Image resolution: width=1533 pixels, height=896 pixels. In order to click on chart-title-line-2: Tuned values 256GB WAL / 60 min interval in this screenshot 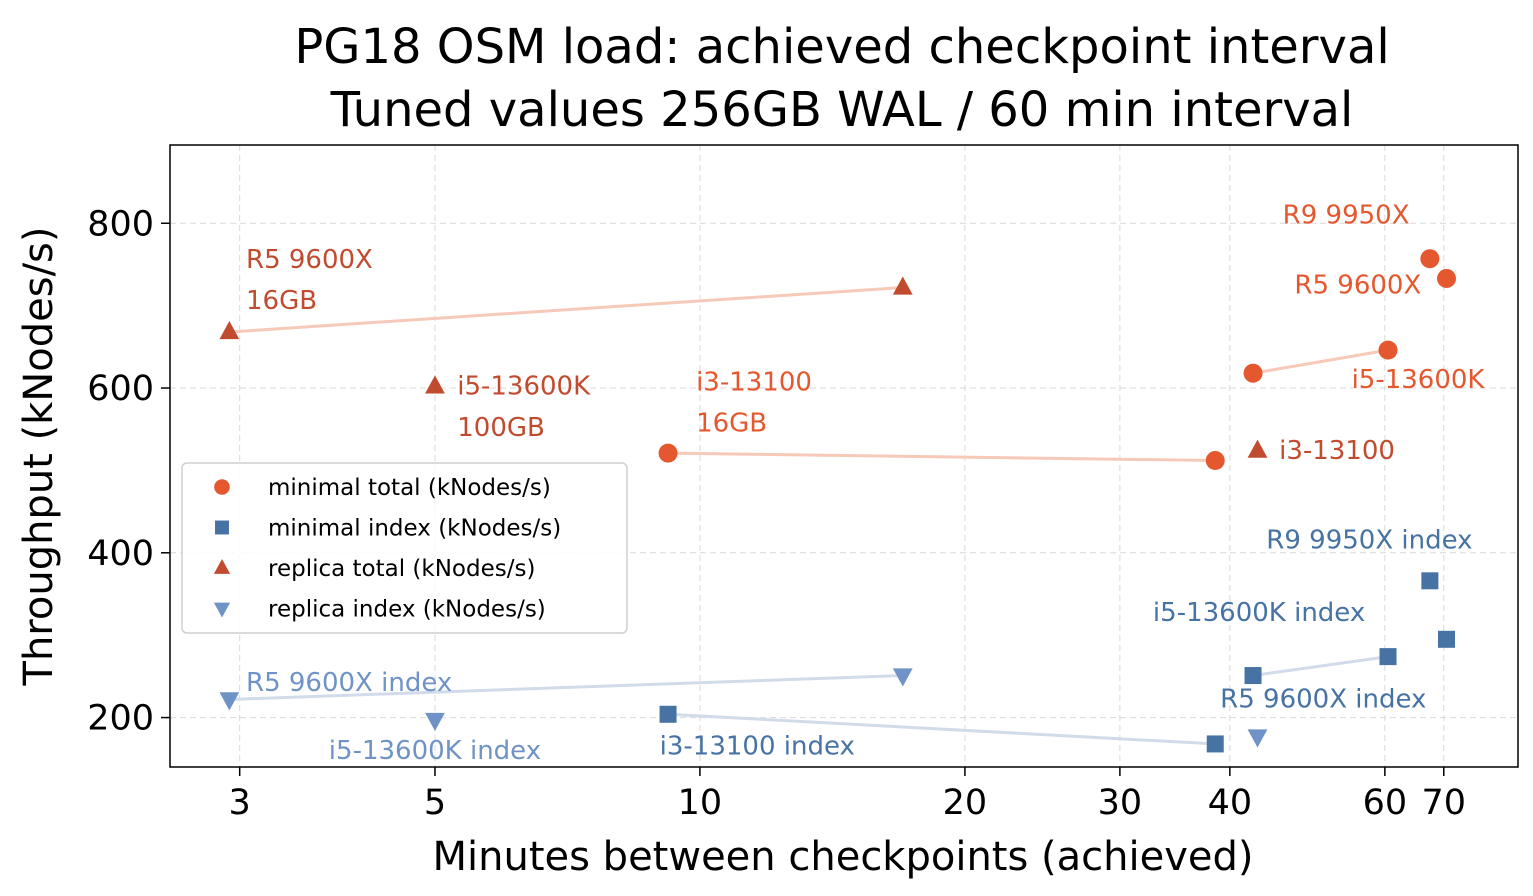, I will do `click(842, 110)`.